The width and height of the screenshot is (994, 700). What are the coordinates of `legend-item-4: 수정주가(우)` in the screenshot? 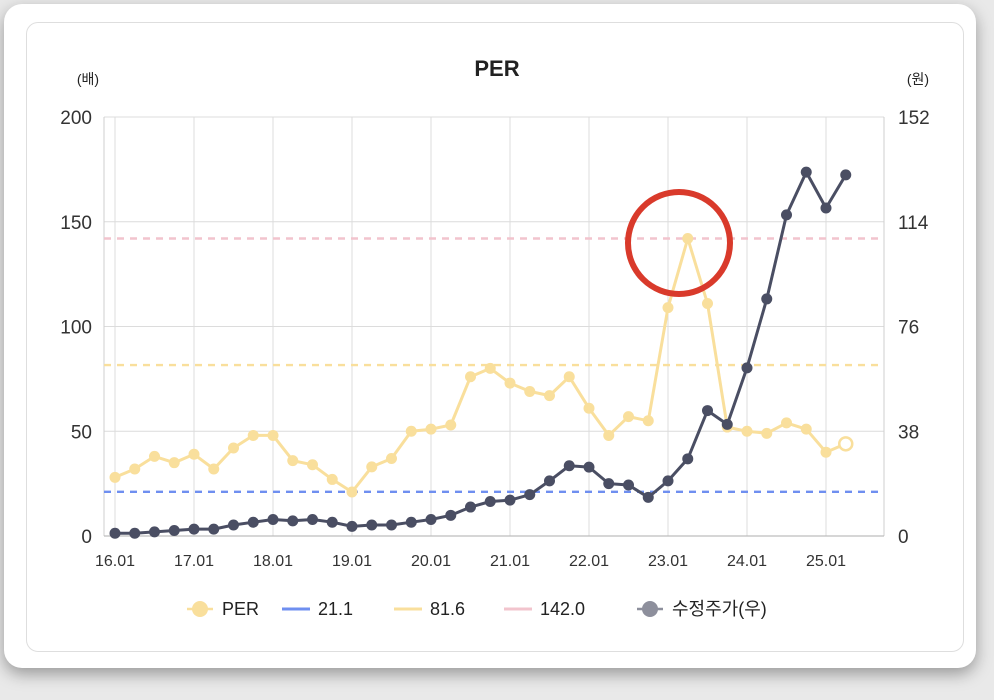 It's located at (702, 609).